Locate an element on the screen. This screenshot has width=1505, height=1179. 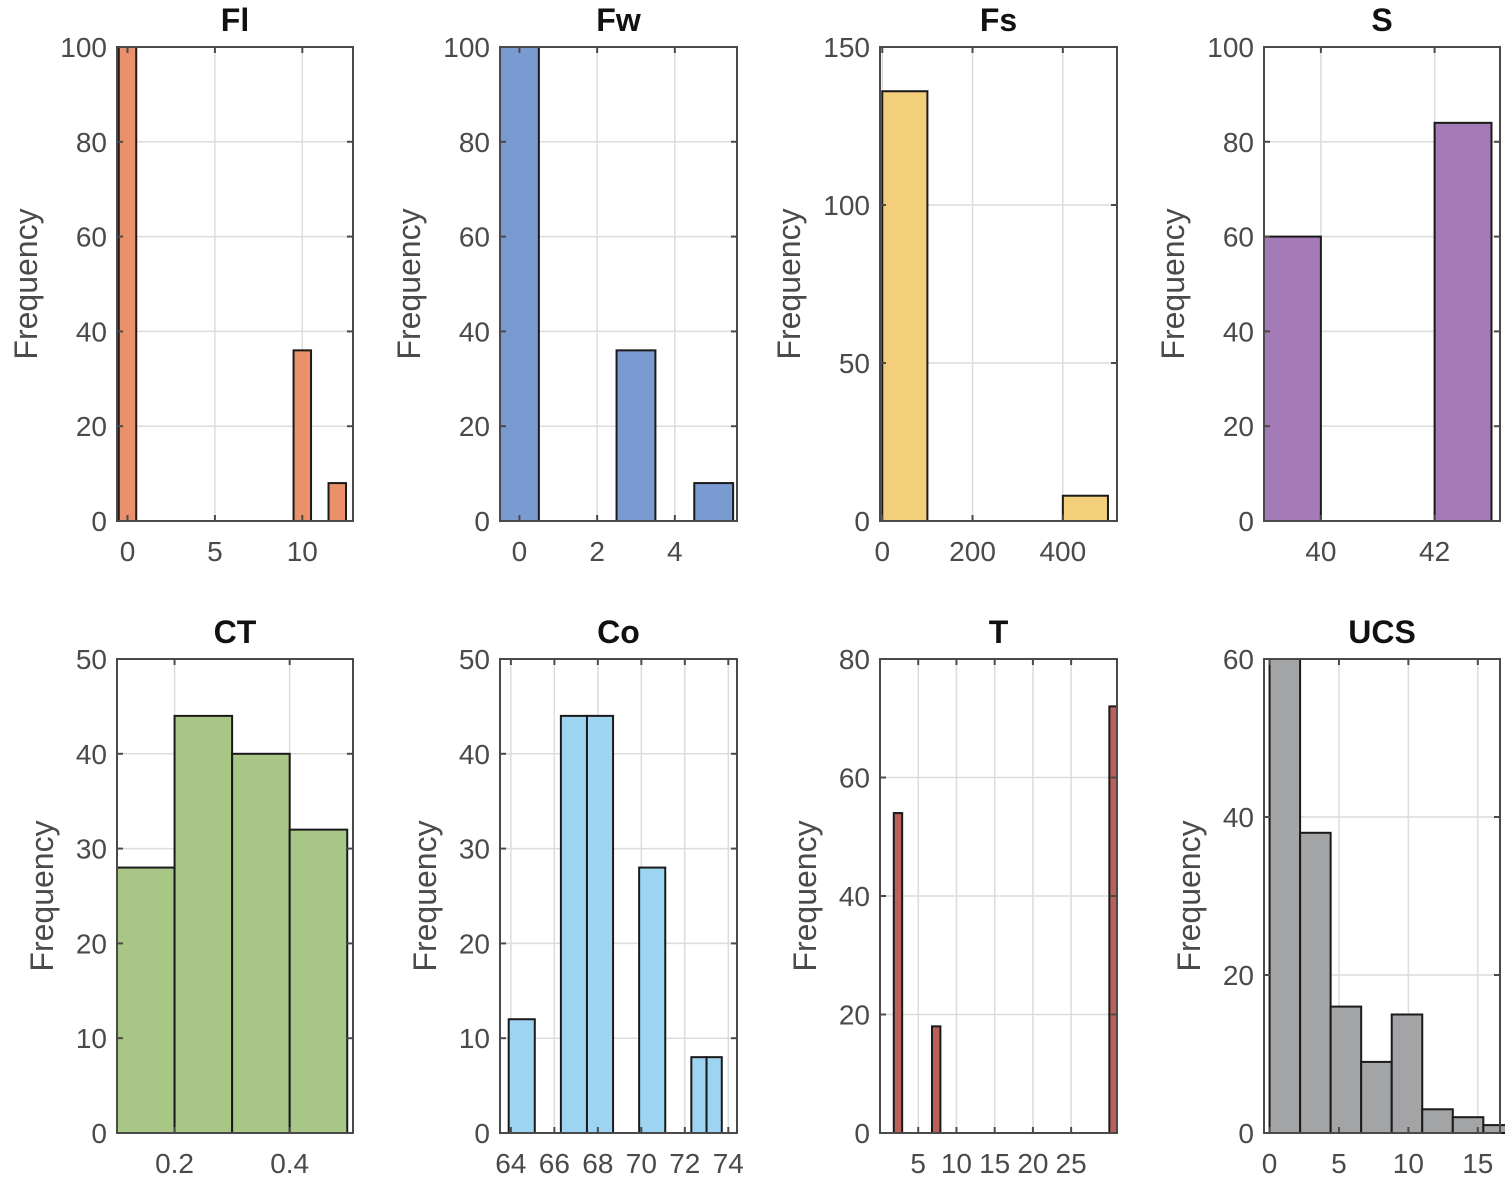
chart-title-fw: Fw is located at coordinates (618, 20).